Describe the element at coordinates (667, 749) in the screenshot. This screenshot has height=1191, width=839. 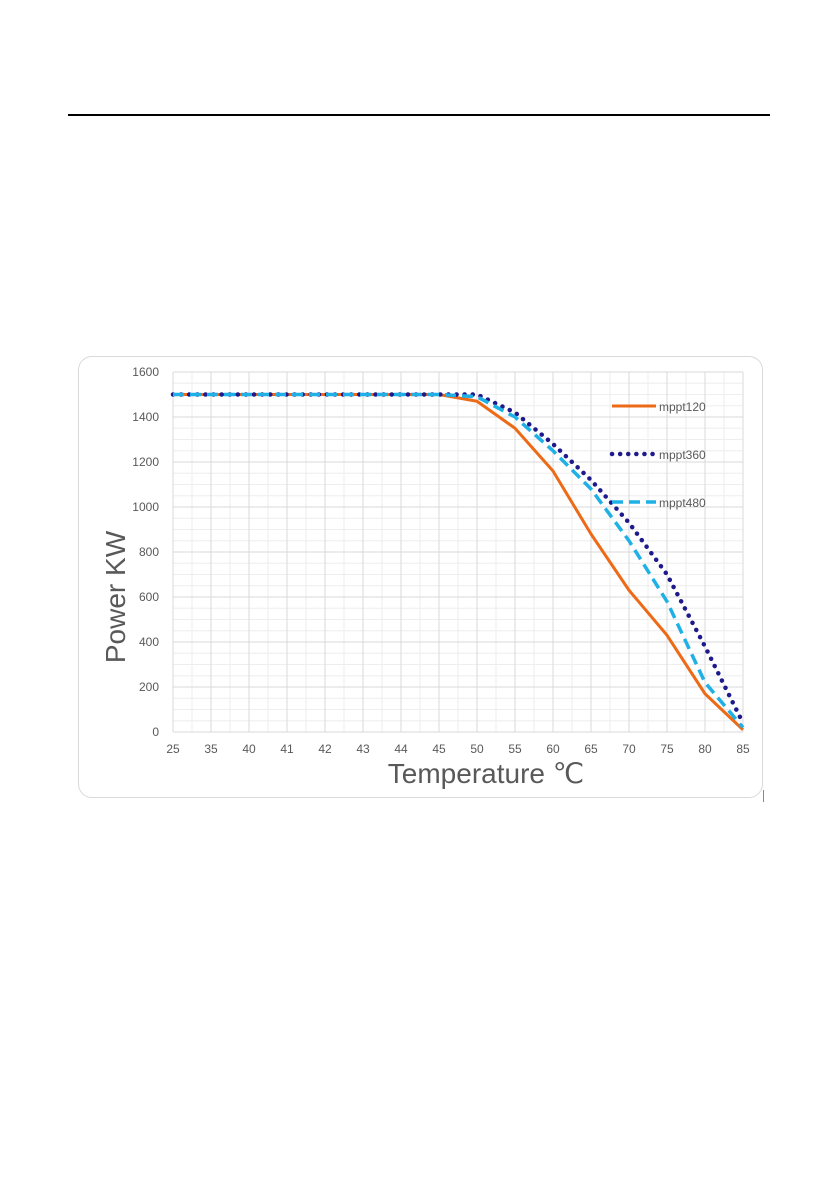
I see `x-tick-label: 75` at that location.